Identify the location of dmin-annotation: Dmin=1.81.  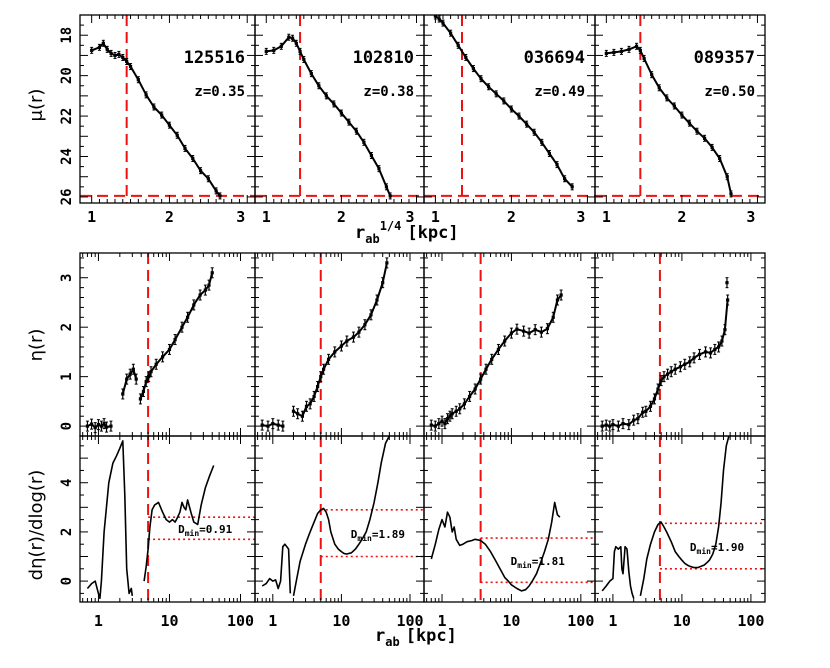
(538, 562).